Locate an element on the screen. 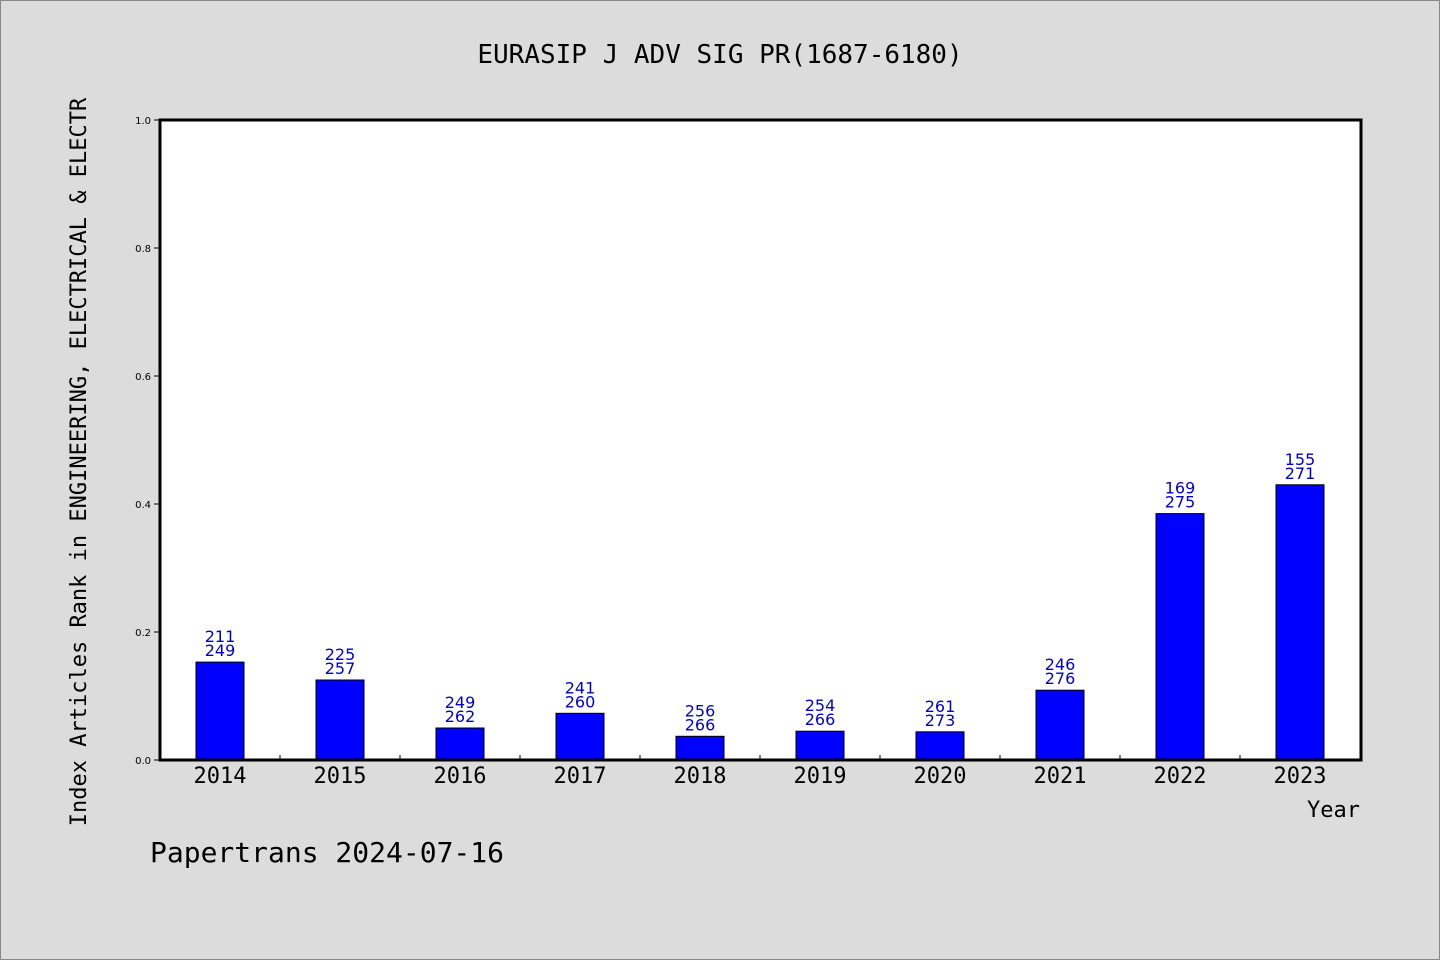 The image size is (1440, 960). rank-label-2015: 225 is located at coordinates (340, 654).